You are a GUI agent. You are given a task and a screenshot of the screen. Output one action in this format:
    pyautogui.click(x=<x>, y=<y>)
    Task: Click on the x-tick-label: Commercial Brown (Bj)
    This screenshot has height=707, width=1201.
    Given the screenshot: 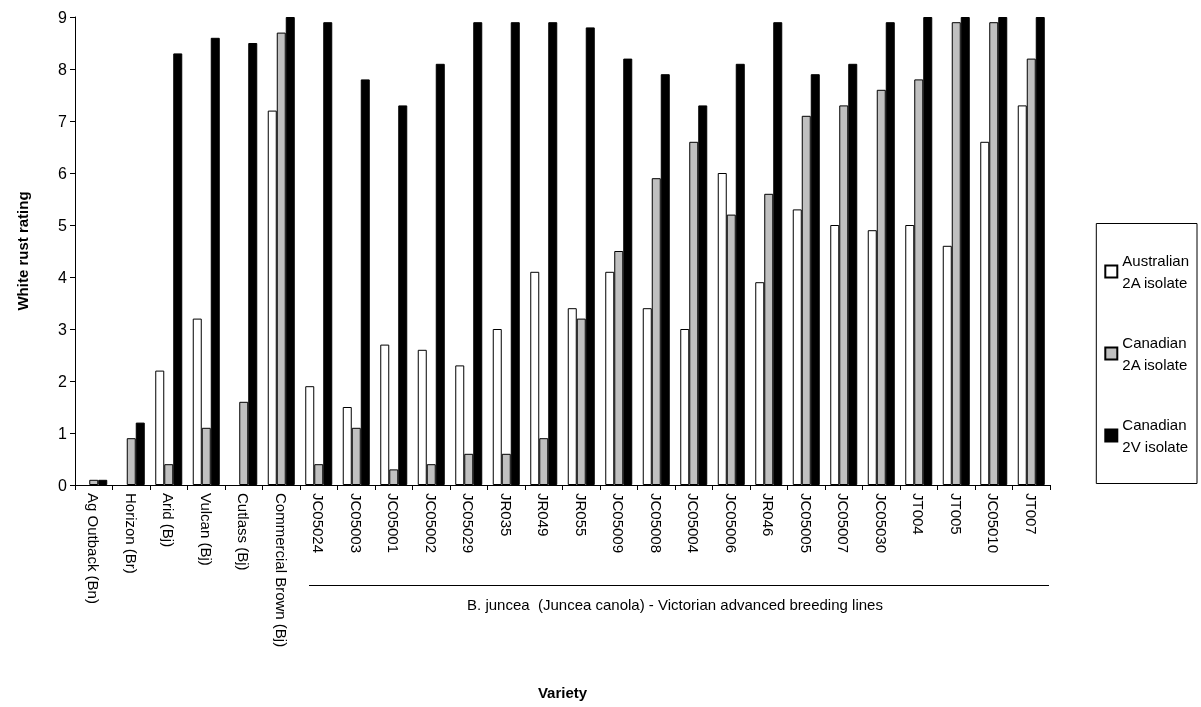 What is the action you would take?
    pyautogui.click(x=281, y=570)
    